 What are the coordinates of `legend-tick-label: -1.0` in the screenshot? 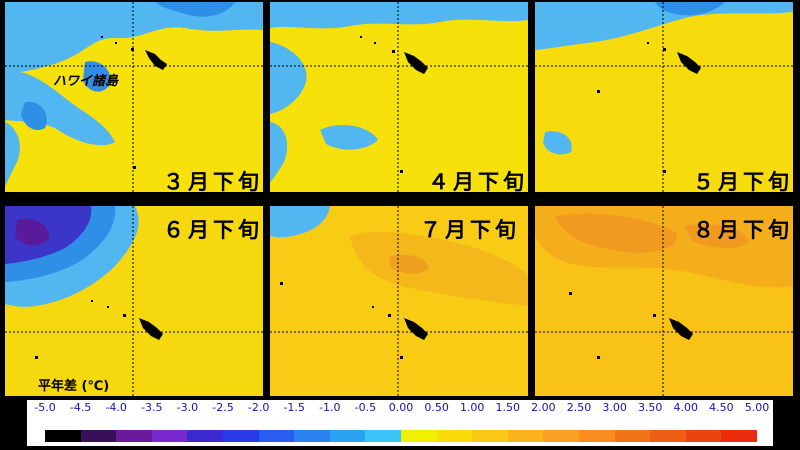 It's located at (330, 407).